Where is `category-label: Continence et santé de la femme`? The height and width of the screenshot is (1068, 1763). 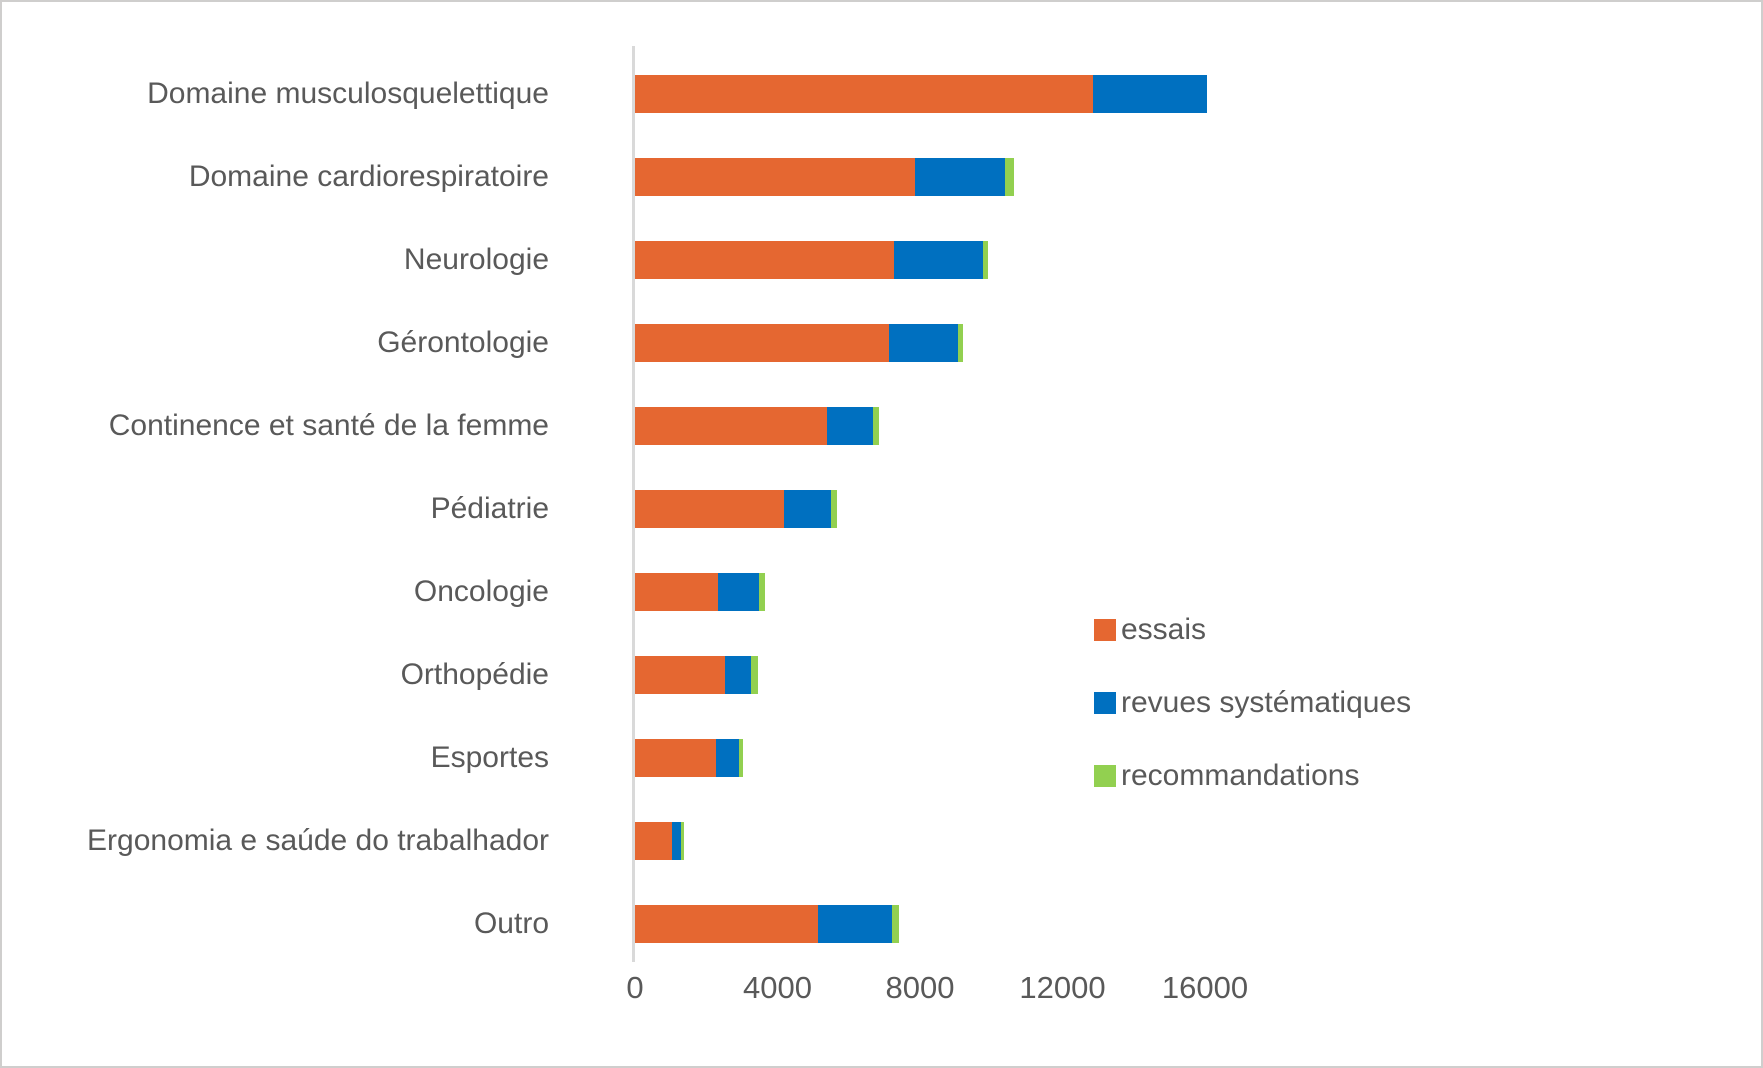
category-label: Continence et santé de la femme is located at coordinates (328, 425).